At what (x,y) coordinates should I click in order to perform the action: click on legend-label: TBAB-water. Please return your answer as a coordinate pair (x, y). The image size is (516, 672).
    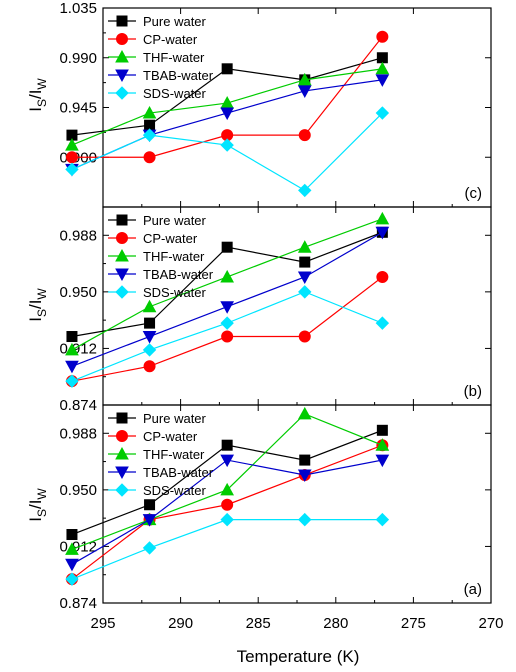
    Looking at the image, I should click on (178, 75).